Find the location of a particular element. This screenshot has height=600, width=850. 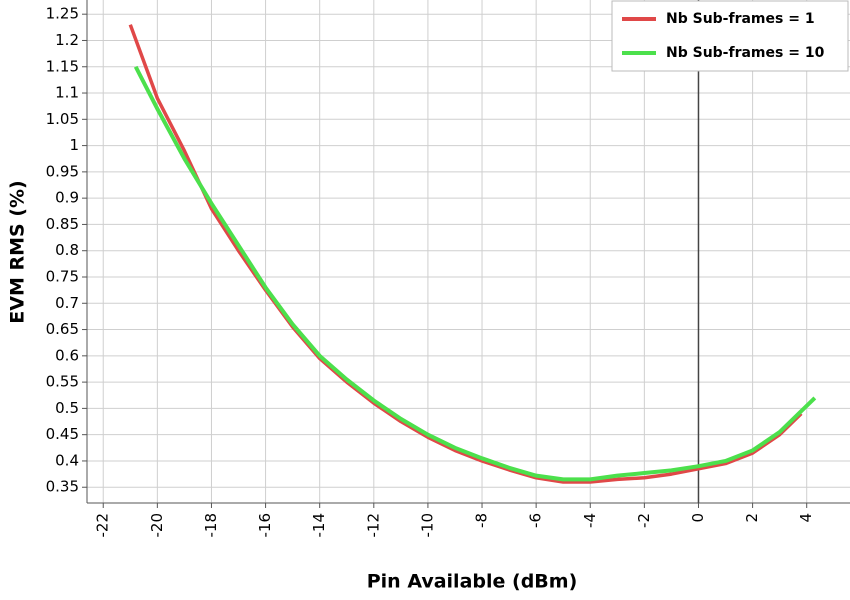

x-tick-label: -10 is located at coordinates (427, 525).